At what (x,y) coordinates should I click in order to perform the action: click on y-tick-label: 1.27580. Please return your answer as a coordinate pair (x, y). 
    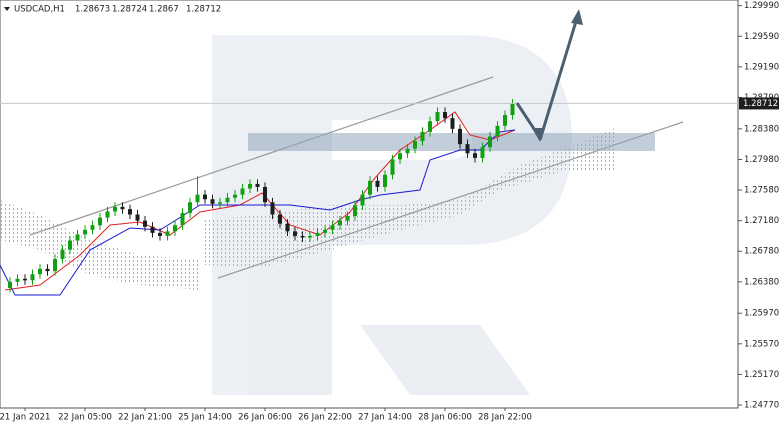
    Looking at the image, I should click on (761, 191).